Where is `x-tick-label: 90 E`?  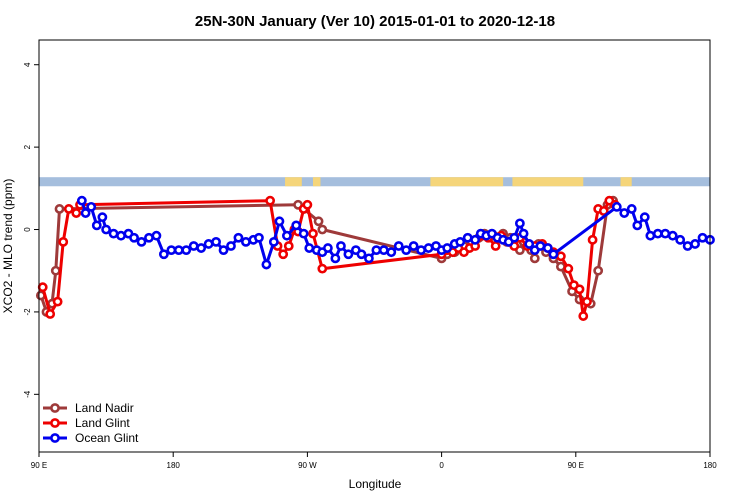
x-tick-label: 90 E is located at coordinates (39, 465).